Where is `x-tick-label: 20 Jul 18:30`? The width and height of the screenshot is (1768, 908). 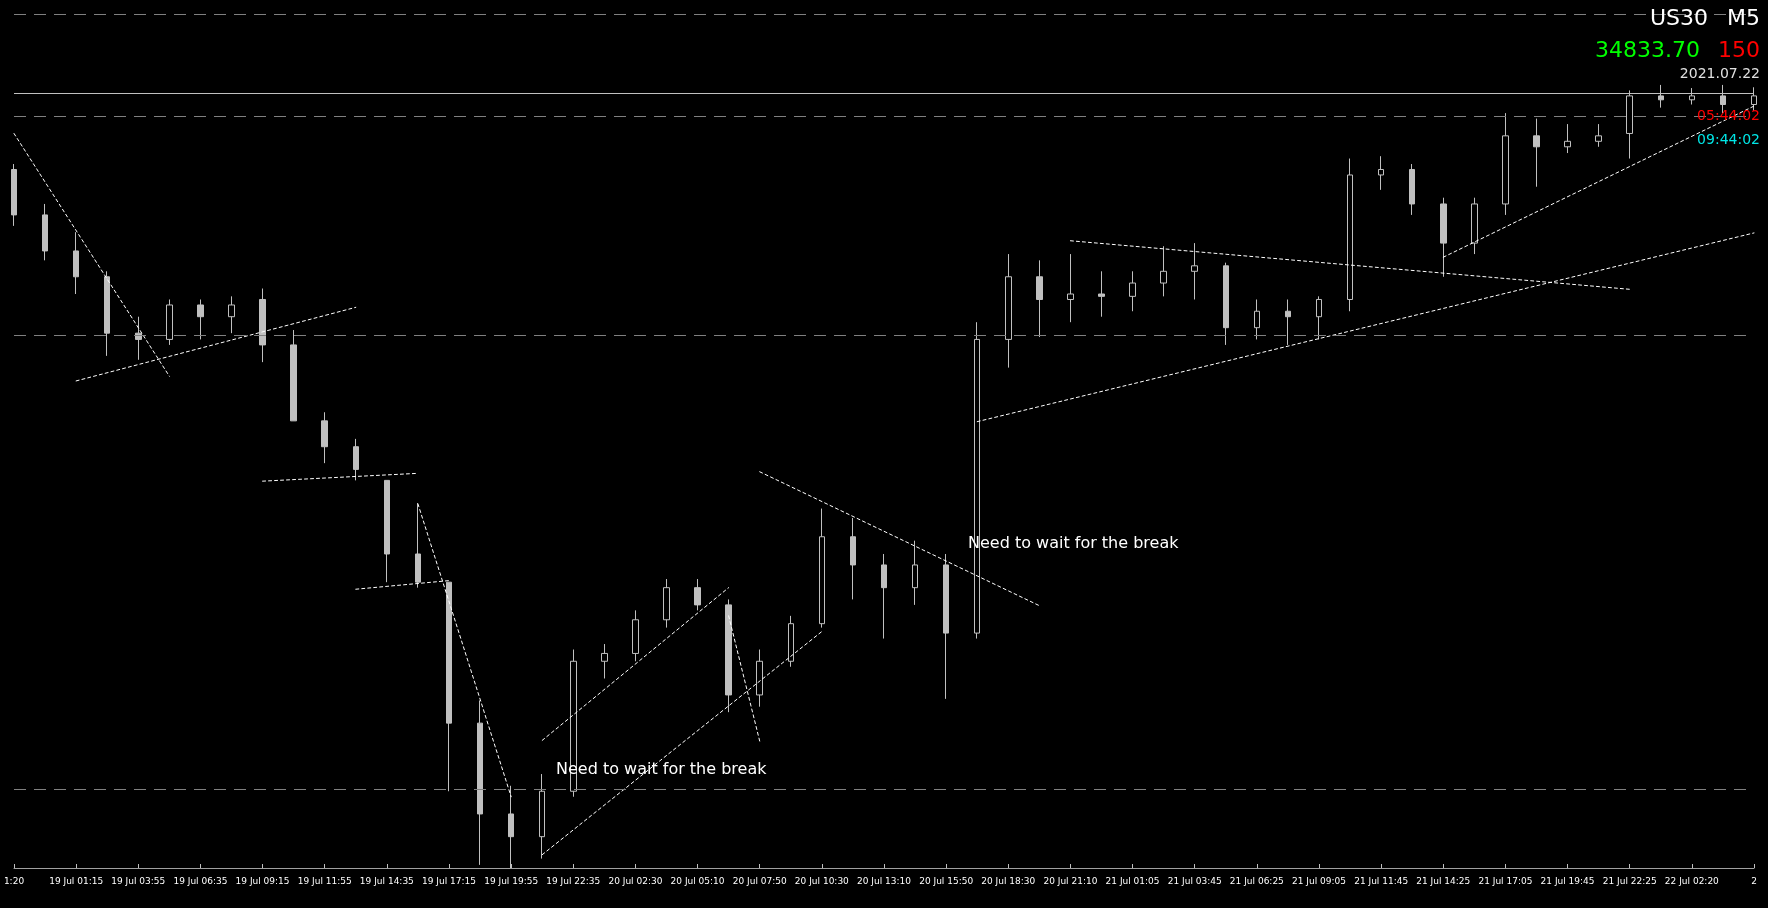
x-tick-label: 20 Jul 18:30 is located at coordinates (1008, 880).